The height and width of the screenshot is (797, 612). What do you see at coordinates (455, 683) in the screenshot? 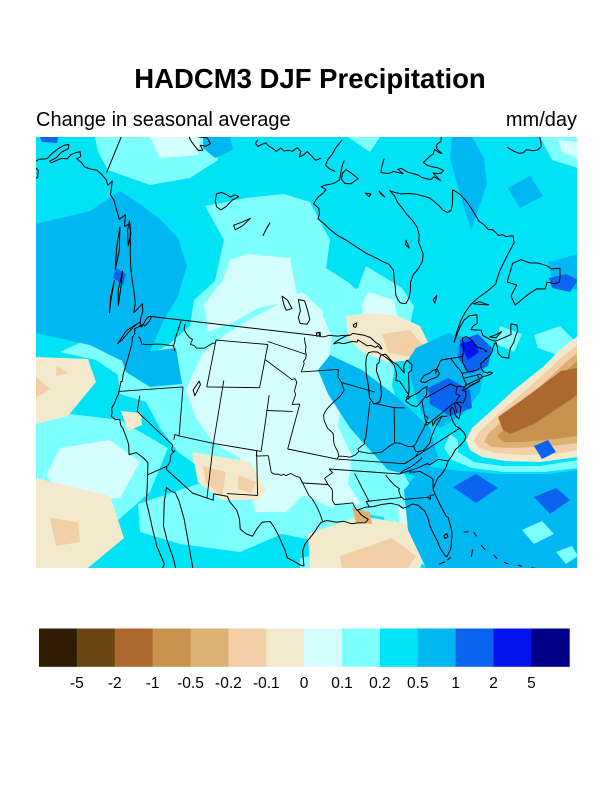
I see `svg-text: 1` at bounding box center [455, 683].